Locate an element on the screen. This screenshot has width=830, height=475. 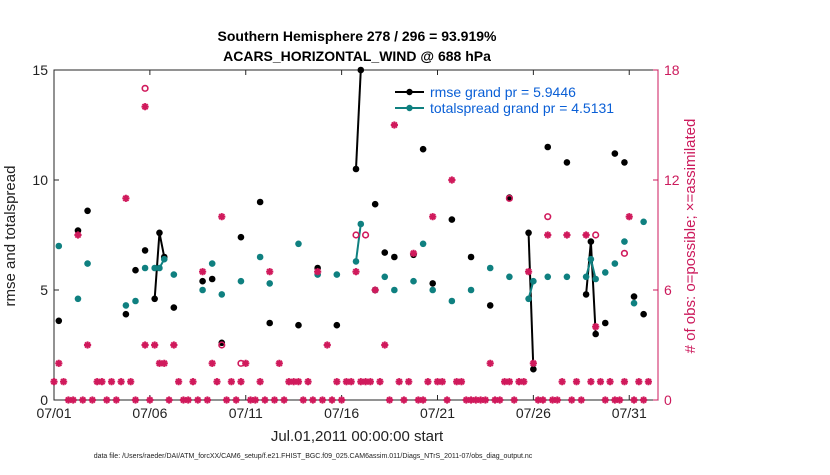
y-left-tick-label: 5 is located at coordinates (44, 290).